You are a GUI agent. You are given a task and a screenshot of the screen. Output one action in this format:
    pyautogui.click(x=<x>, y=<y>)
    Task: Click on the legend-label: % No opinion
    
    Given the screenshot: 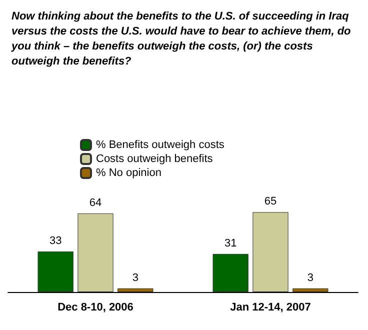 What is the action you would take?
    pyautogui.click(x=129, y=173)
    